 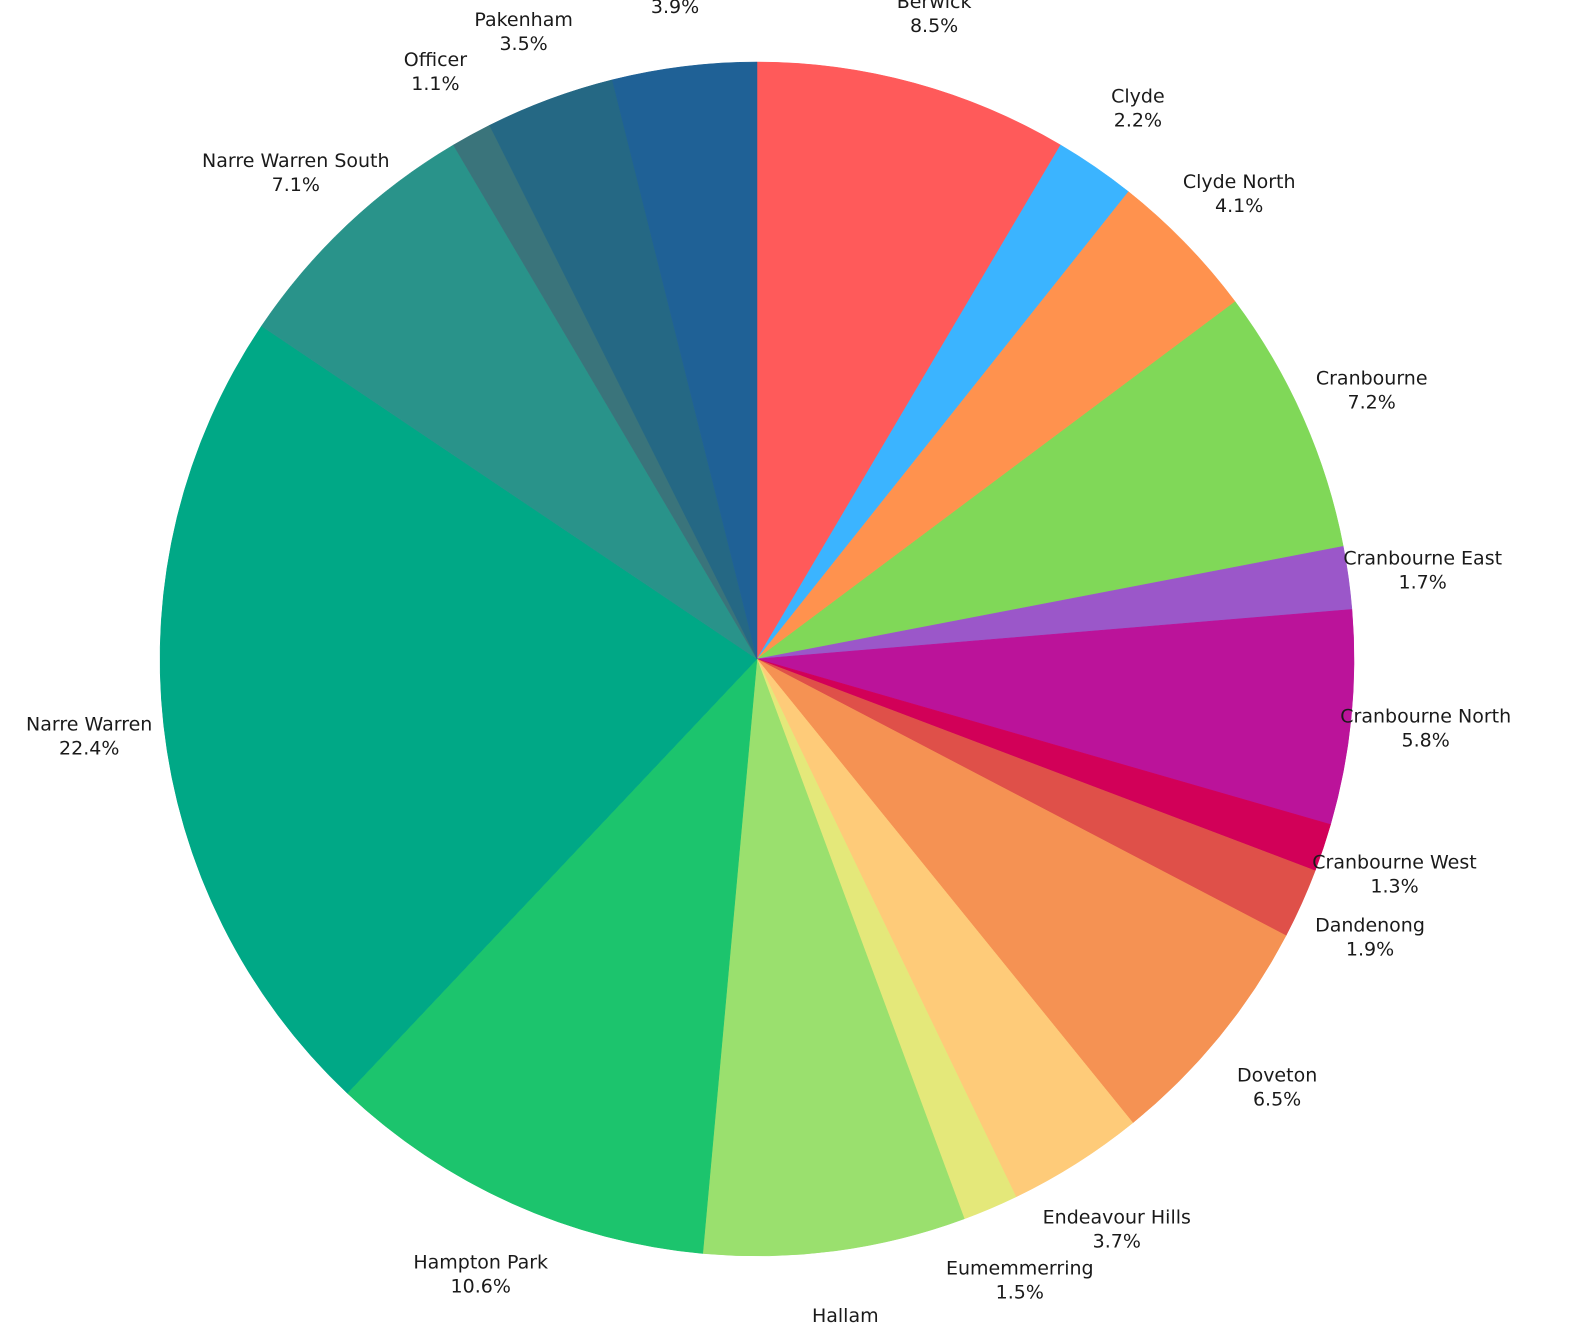 I want to click on slice-name-label: Doveton, so click(x=1277, y=1076).